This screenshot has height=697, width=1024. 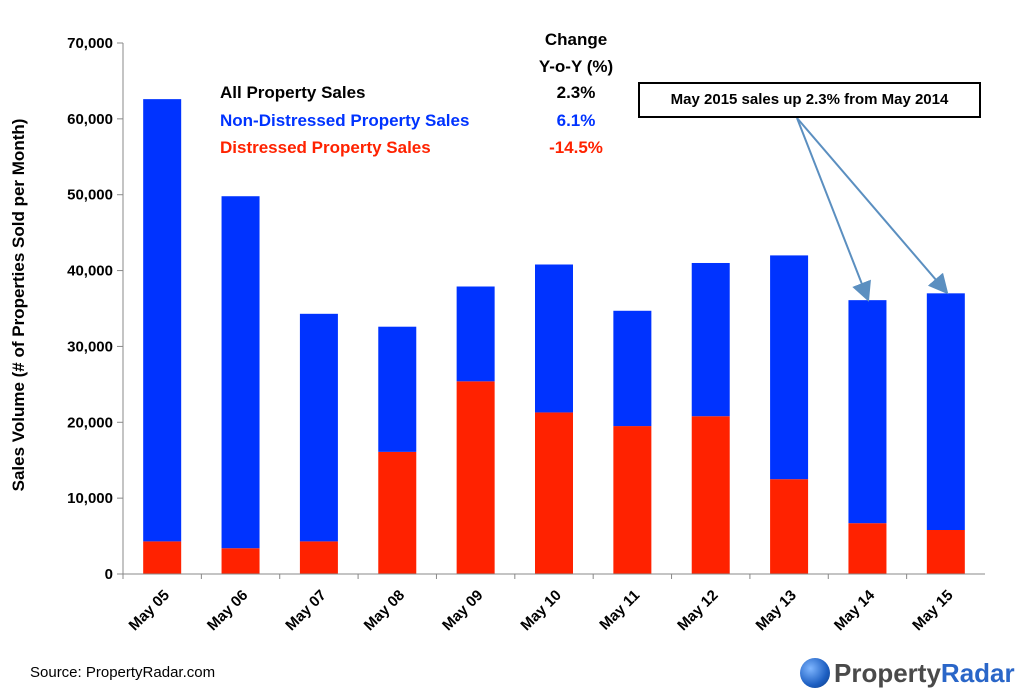 What do you see at coordinates (227, 610) in the screenshot?
I see `x-tick-label: May 06` at bounding box center [227, 610].